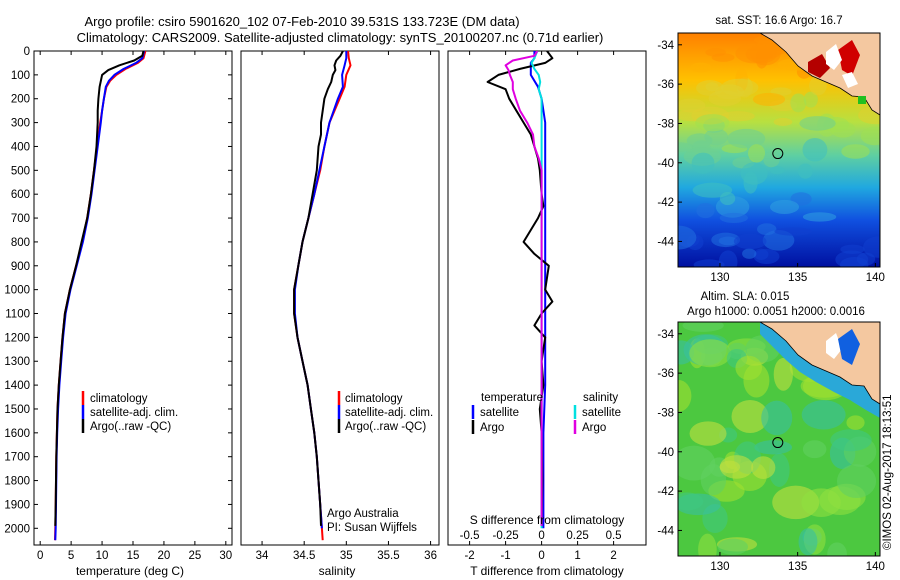 Image resolution: width=900 pixels, height=580 pixels. I want to click on sst-coastline, so click(819, 74).